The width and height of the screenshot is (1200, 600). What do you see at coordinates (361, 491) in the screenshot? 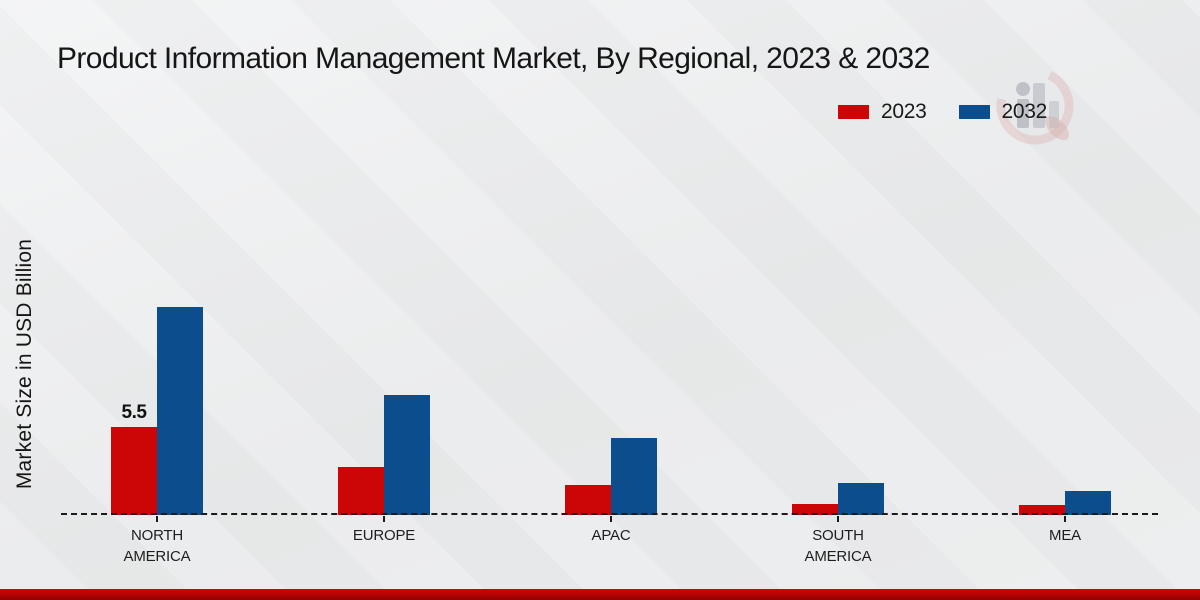
I see `bar-2023-europe` at bounding box center [361, 491].